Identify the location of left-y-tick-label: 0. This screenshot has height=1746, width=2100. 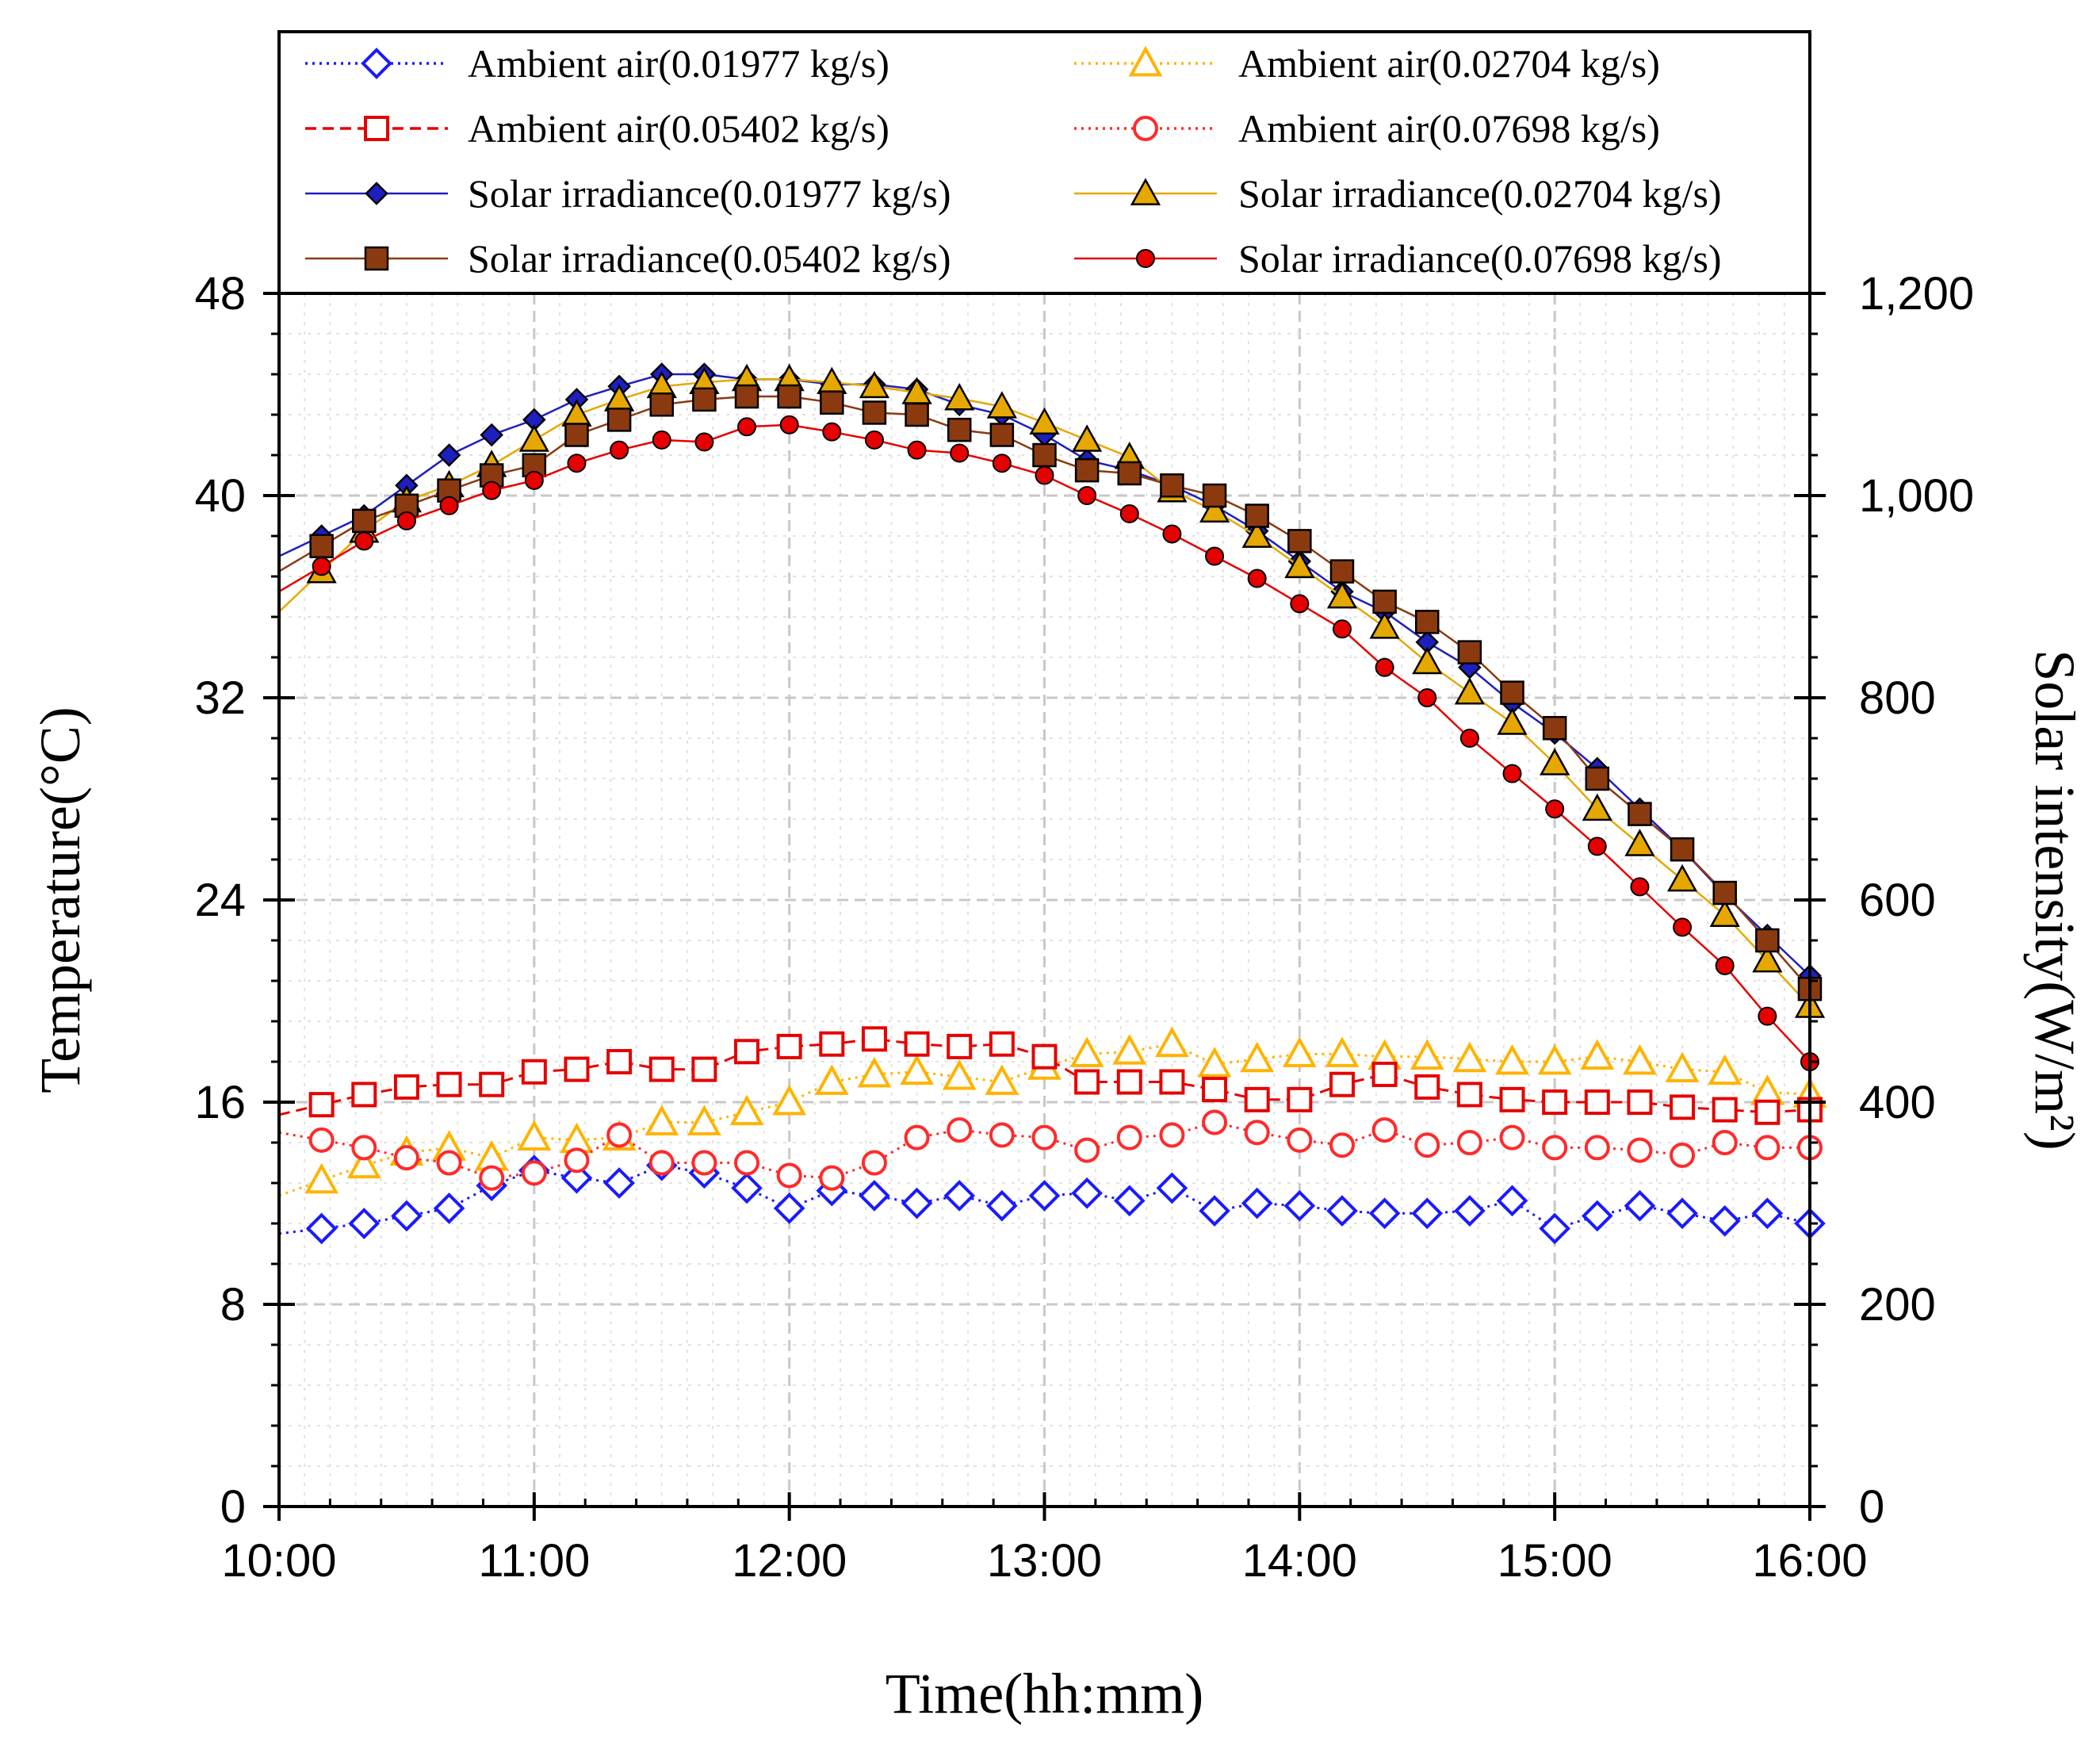
(233, 1507).